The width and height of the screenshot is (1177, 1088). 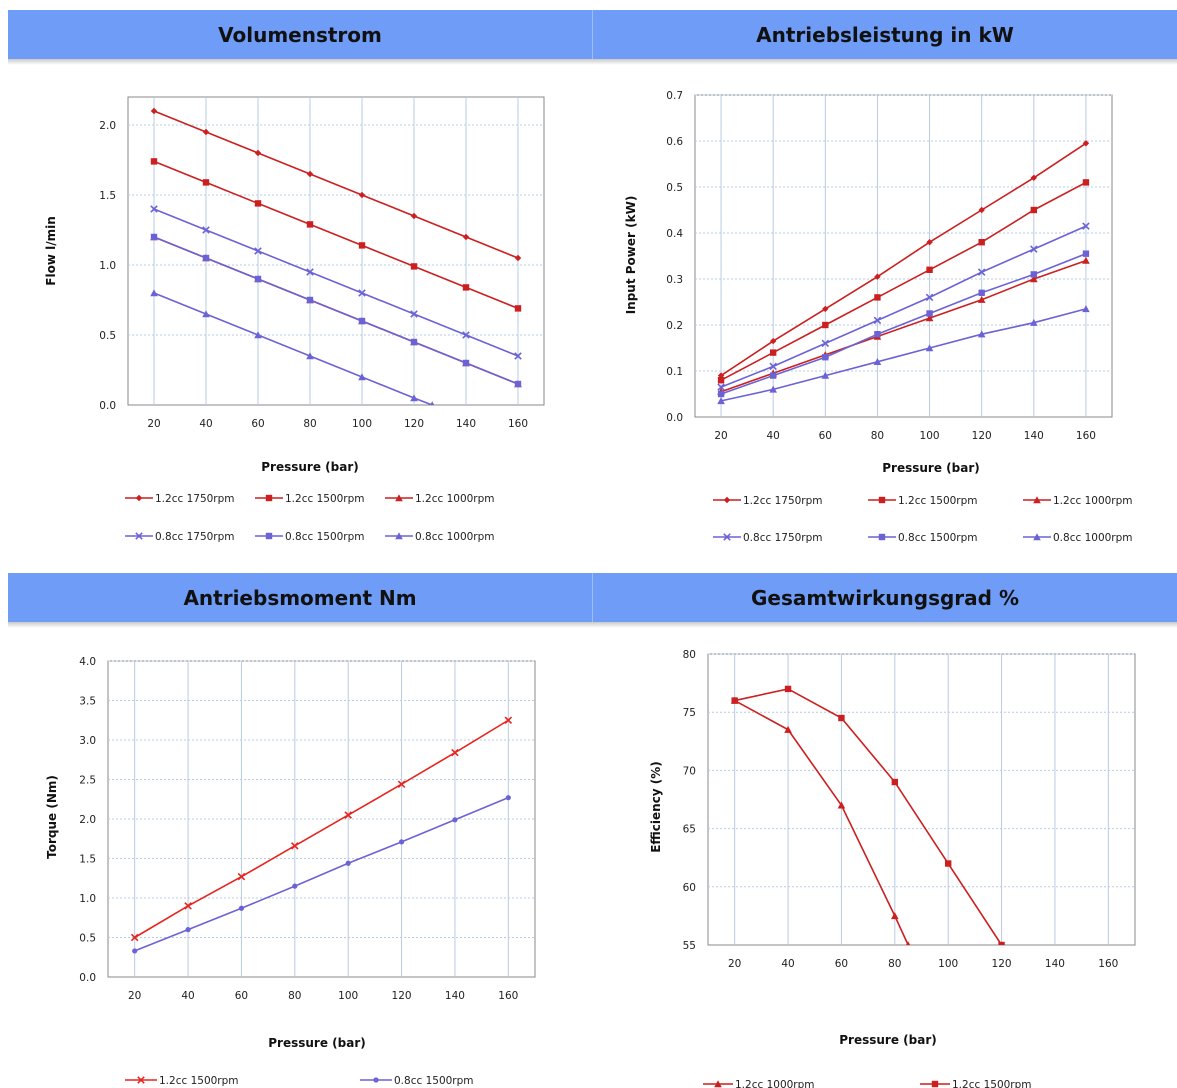 I want to click on plot-area, so click(x=336, y=251).